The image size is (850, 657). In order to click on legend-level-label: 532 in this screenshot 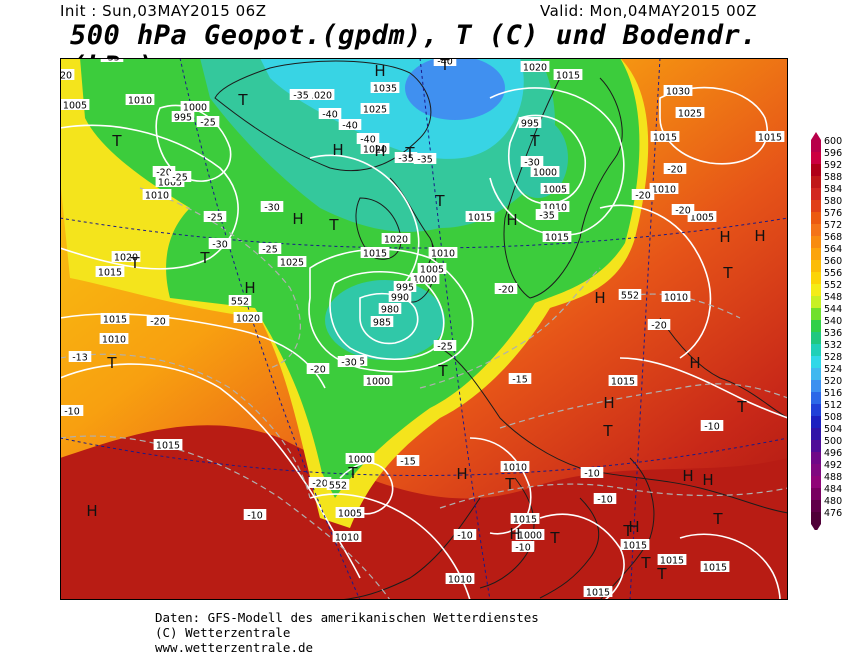, I will do `click(833, 345)`.